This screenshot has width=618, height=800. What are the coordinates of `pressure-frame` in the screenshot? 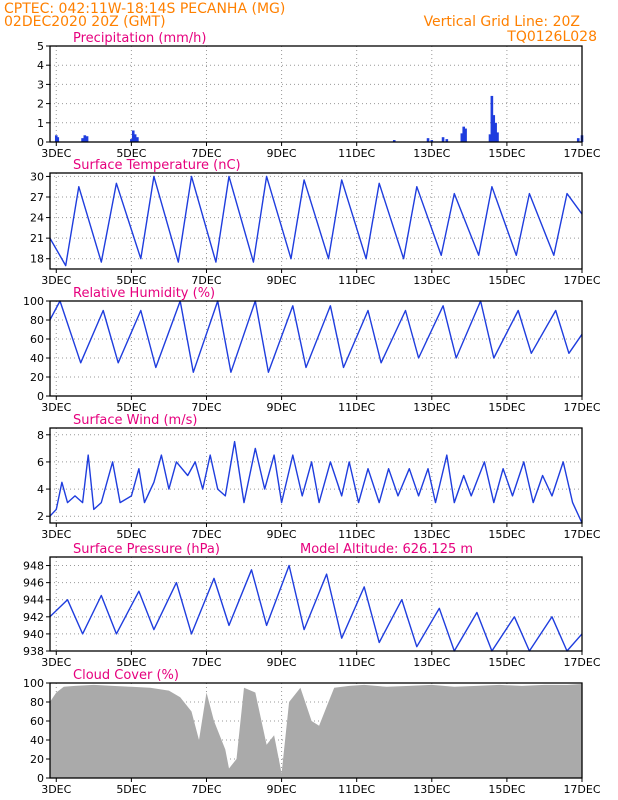 It's located at (316, 604).